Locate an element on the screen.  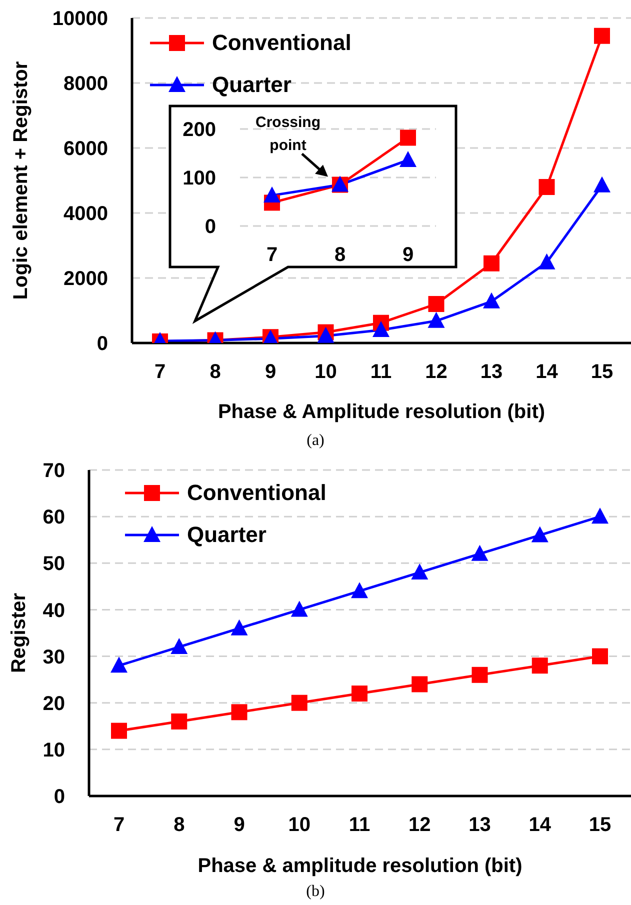
y-tick-label: 8000 is located at coordinates (86, 84).